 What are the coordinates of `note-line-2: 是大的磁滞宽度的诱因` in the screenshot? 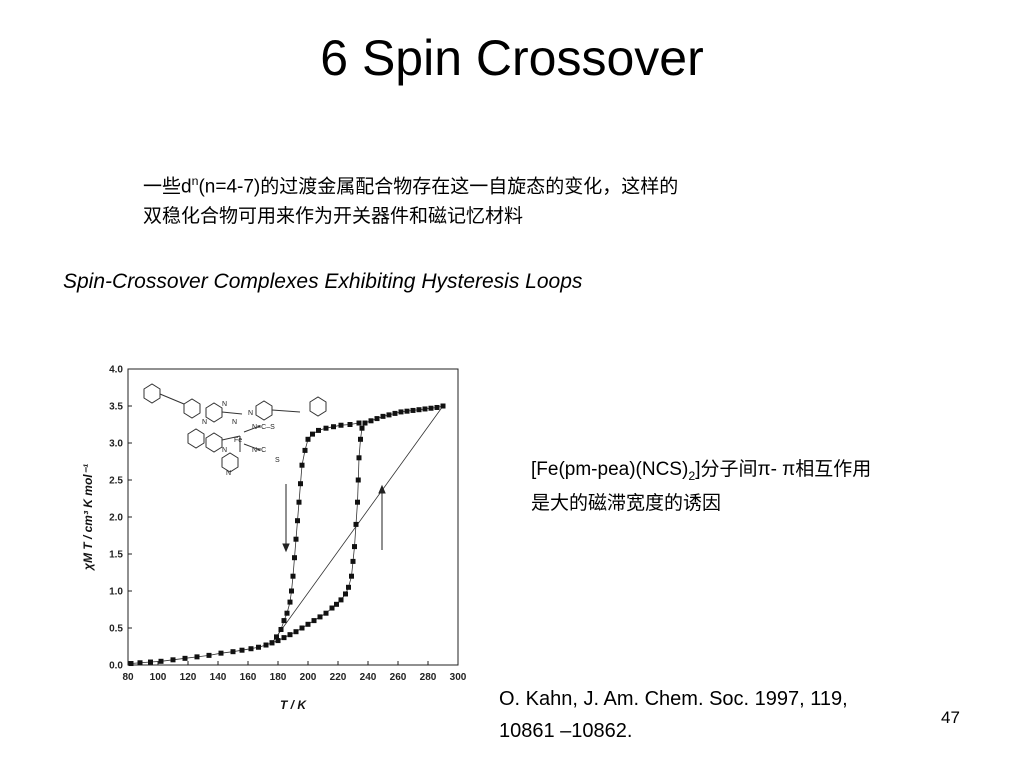 It's located at (626, 503).